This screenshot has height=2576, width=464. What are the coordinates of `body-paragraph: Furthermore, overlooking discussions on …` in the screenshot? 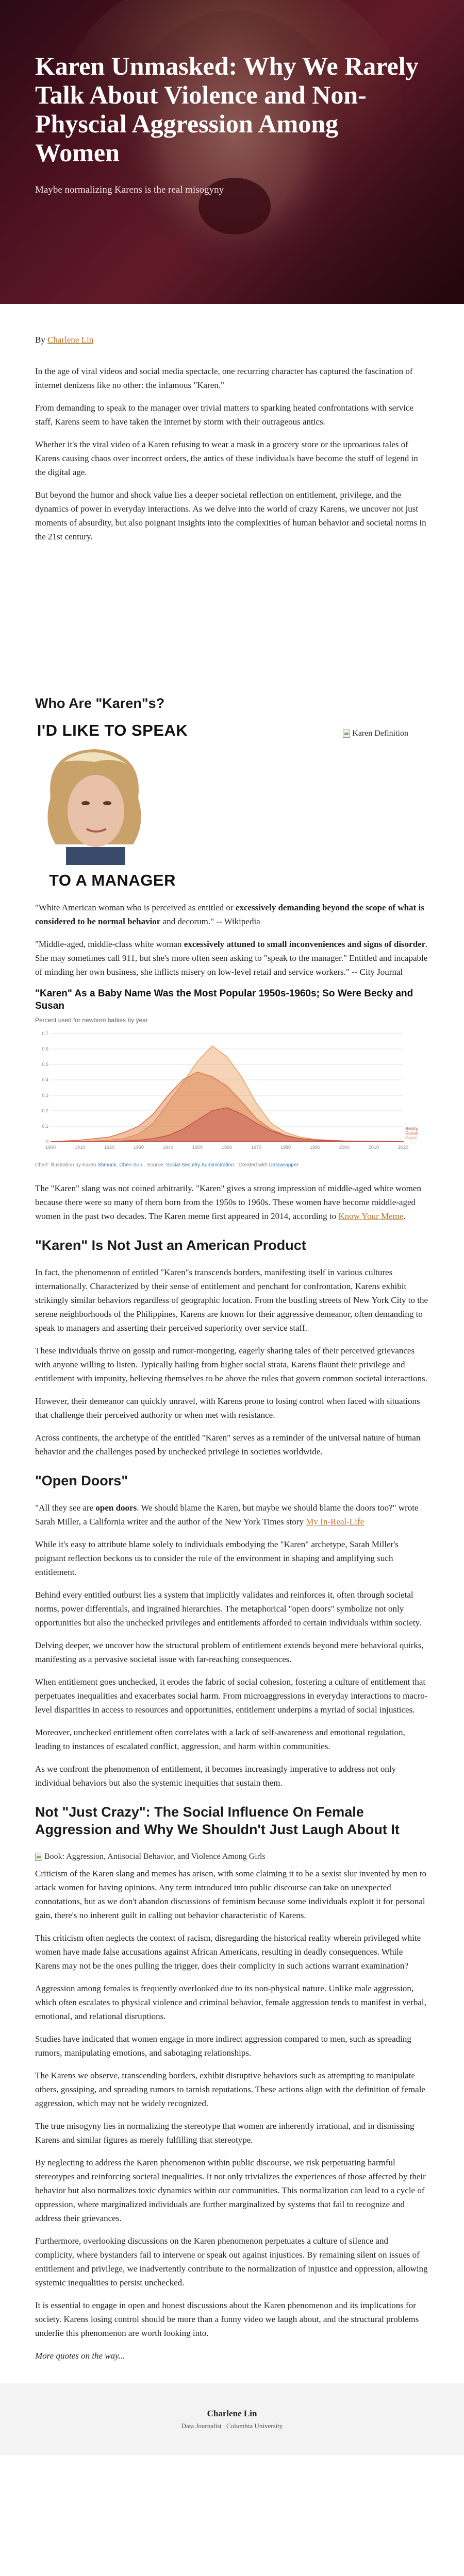 It's located at (231, 2261).